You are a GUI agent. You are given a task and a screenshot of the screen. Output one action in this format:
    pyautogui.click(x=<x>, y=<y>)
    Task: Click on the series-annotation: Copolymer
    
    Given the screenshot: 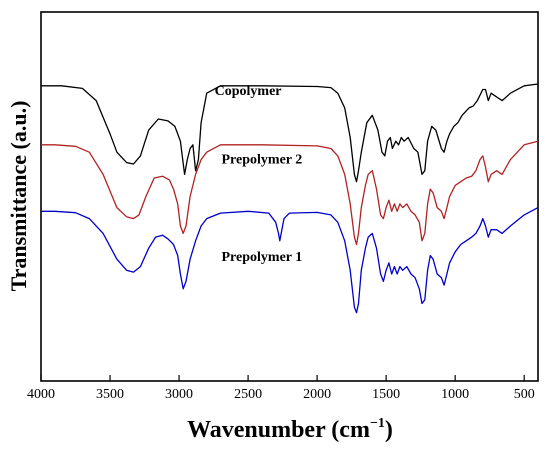 What is the action you would take?
    pyautogui.click(x=248, y=91)
    